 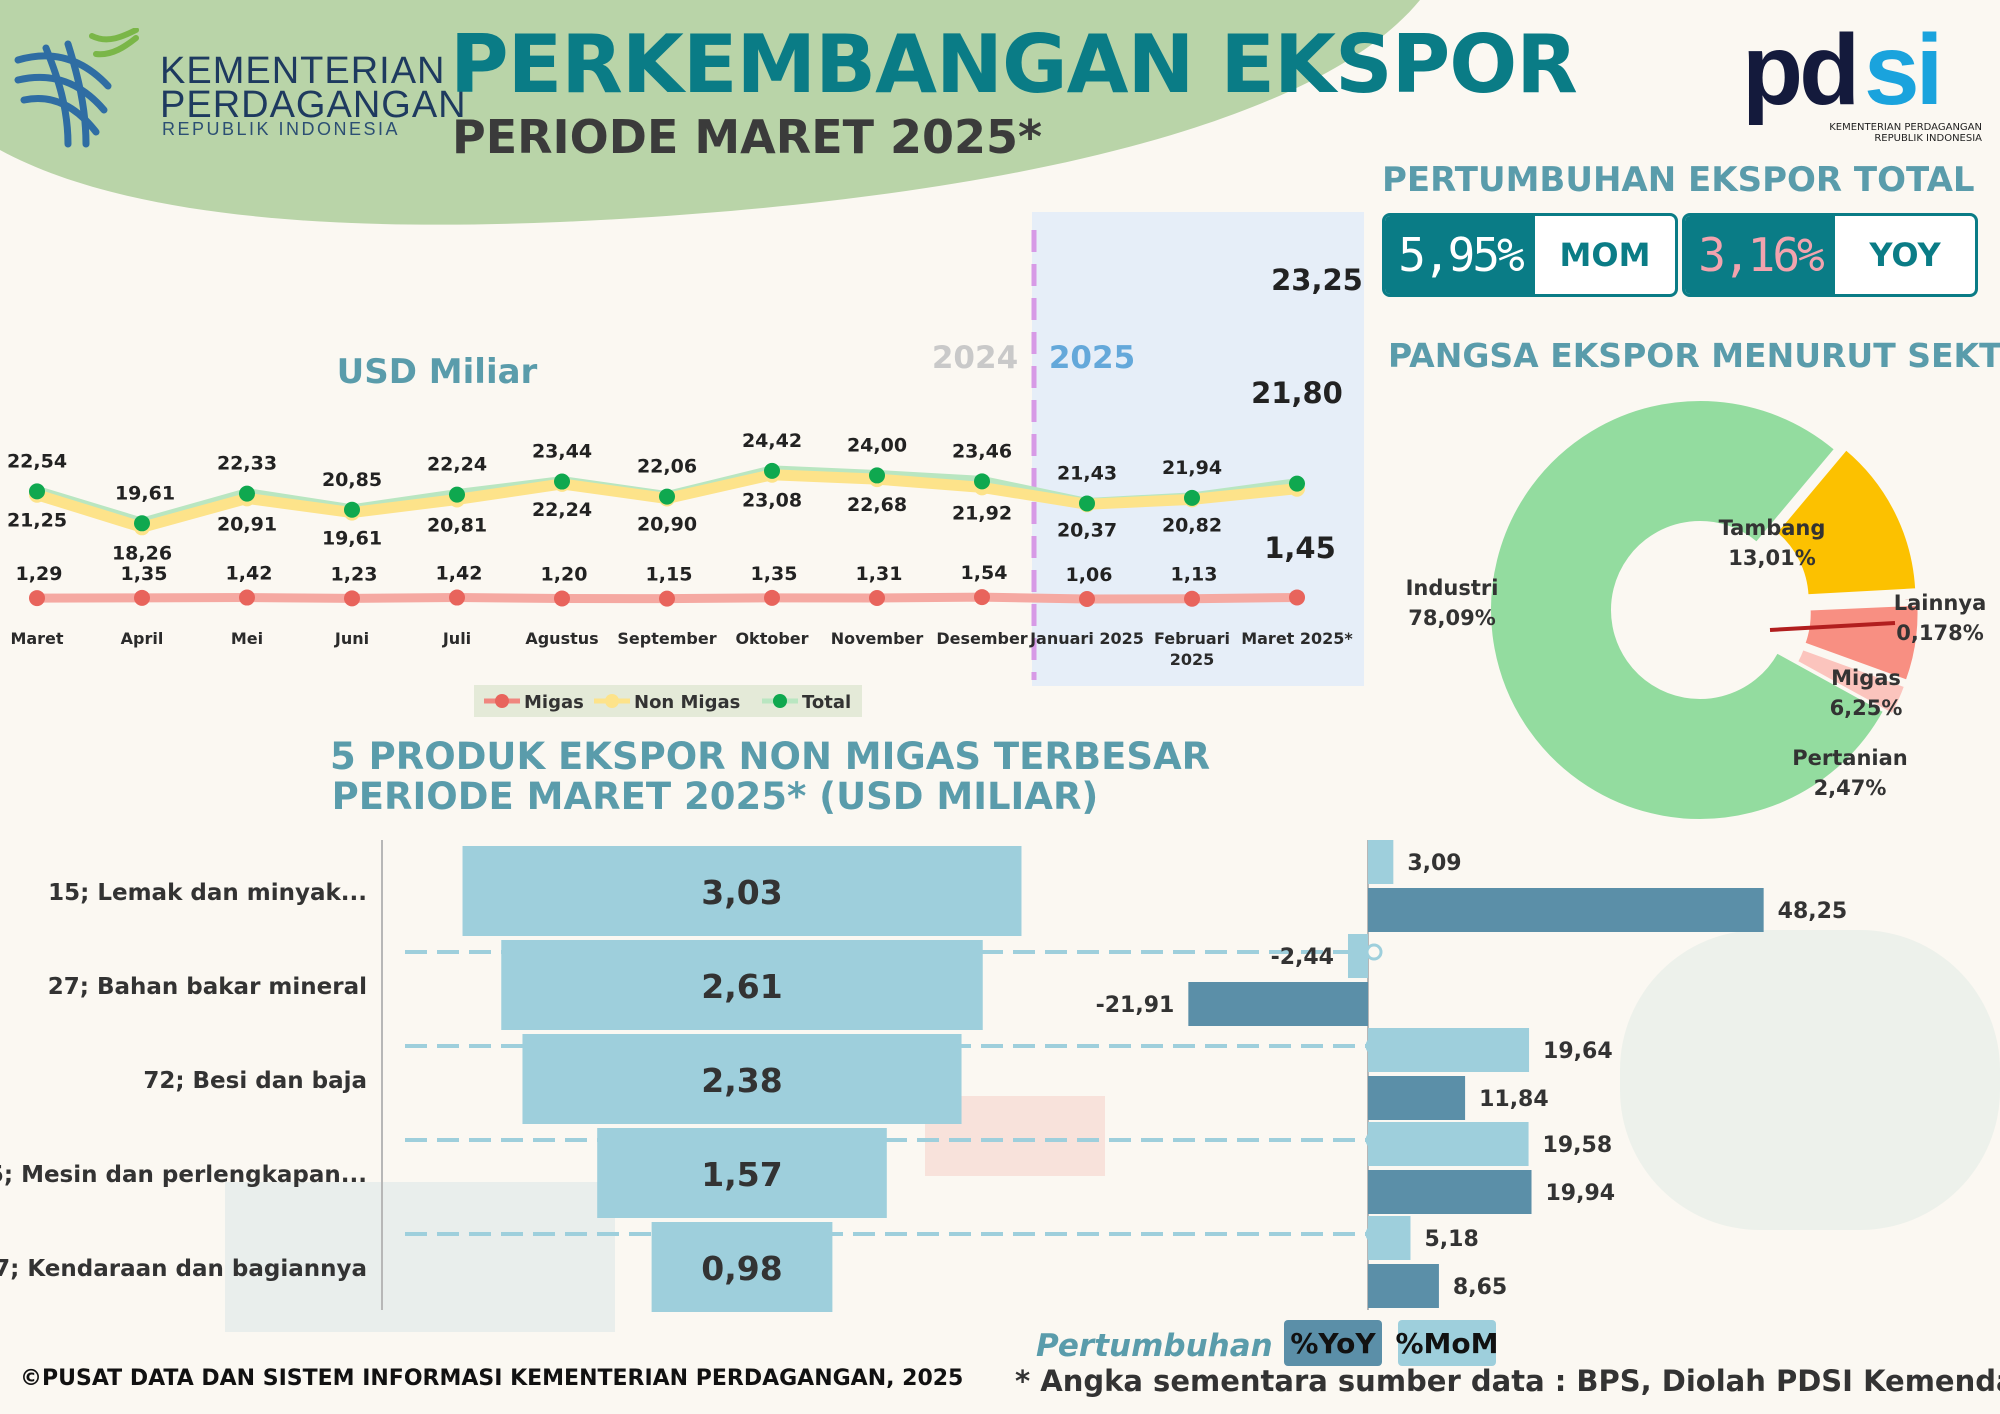 I want to click on total-label: 23,44, so click(x=562, y=452).